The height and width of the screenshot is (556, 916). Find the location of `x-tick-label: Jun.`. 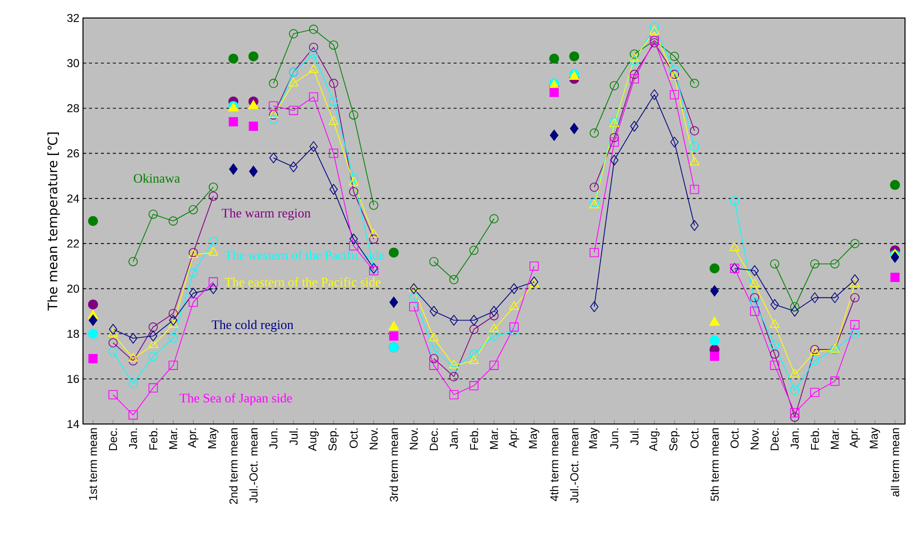

x-tick-label: Jun. is located at coordinates (273, 439).